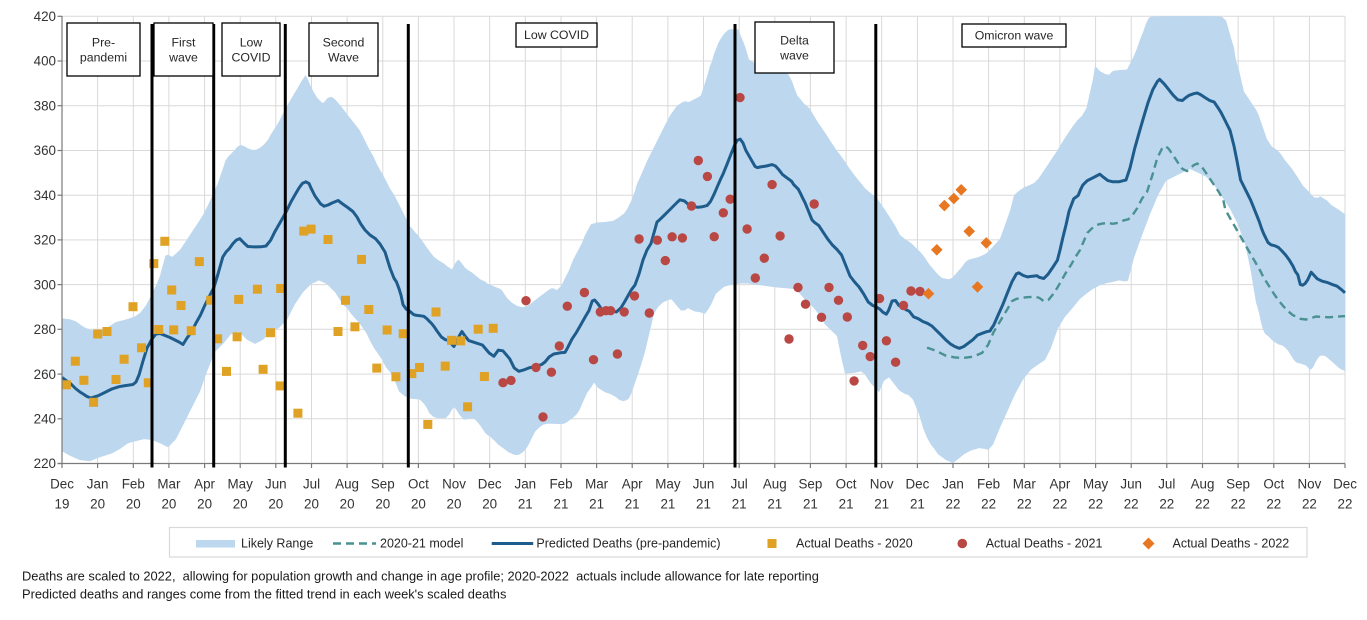  What do you see at coordinates (45, 16) in the screenshot?
I see `svg-text: 420` at bounding box center [45, 16].